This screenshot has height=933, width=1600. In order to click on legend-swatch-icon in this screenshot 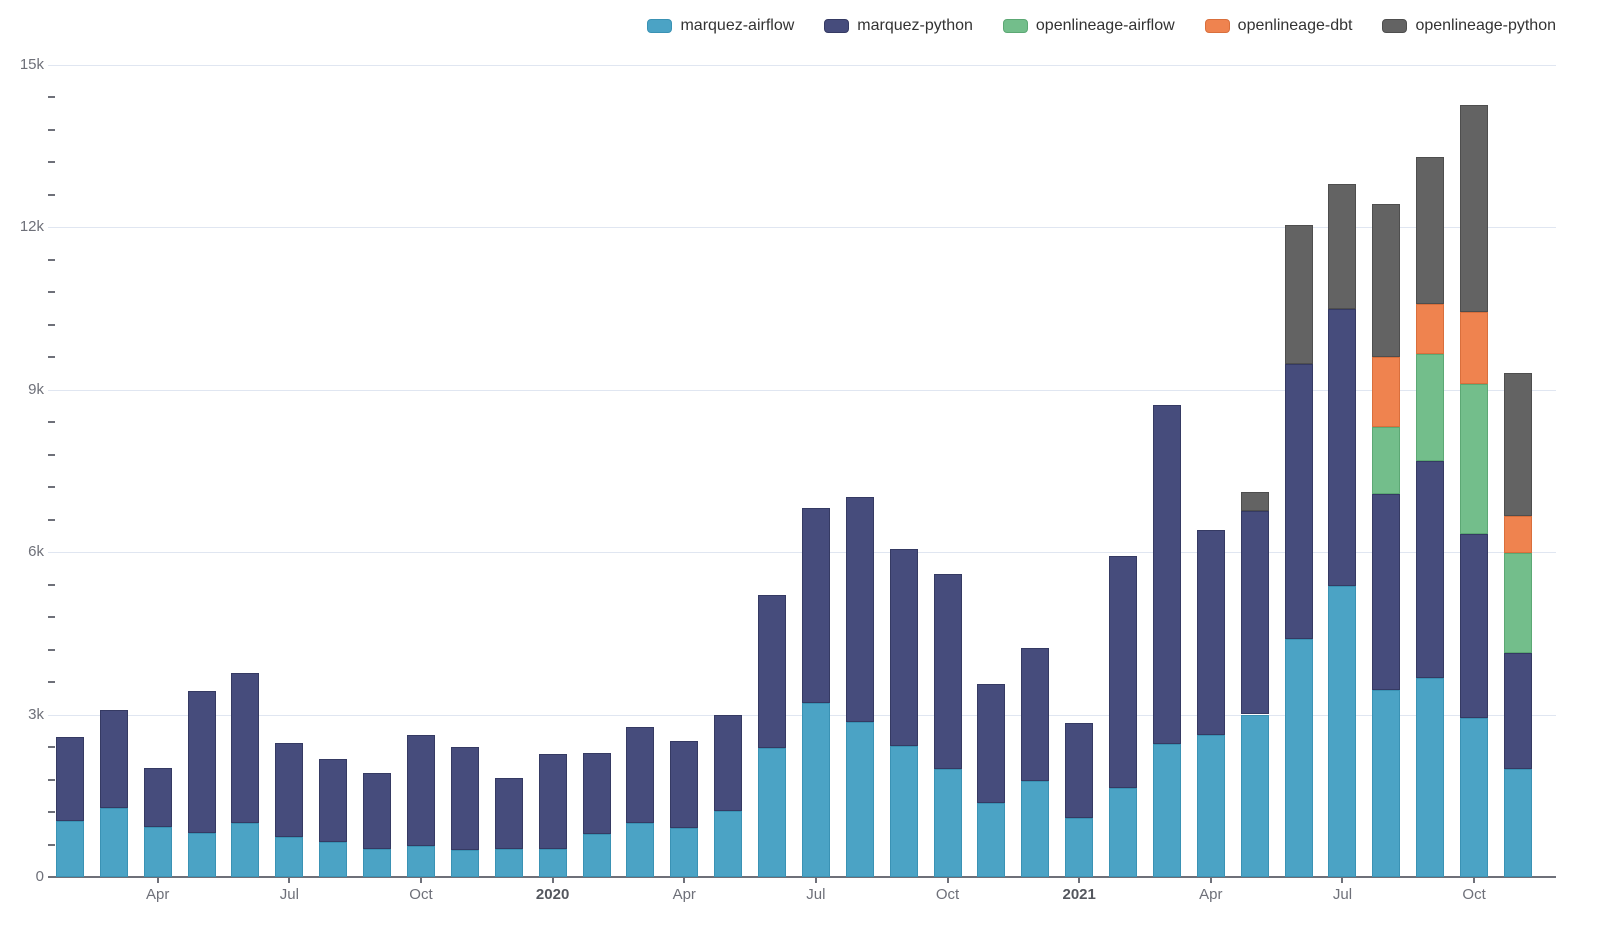, I will do `click(1015, 26)`.